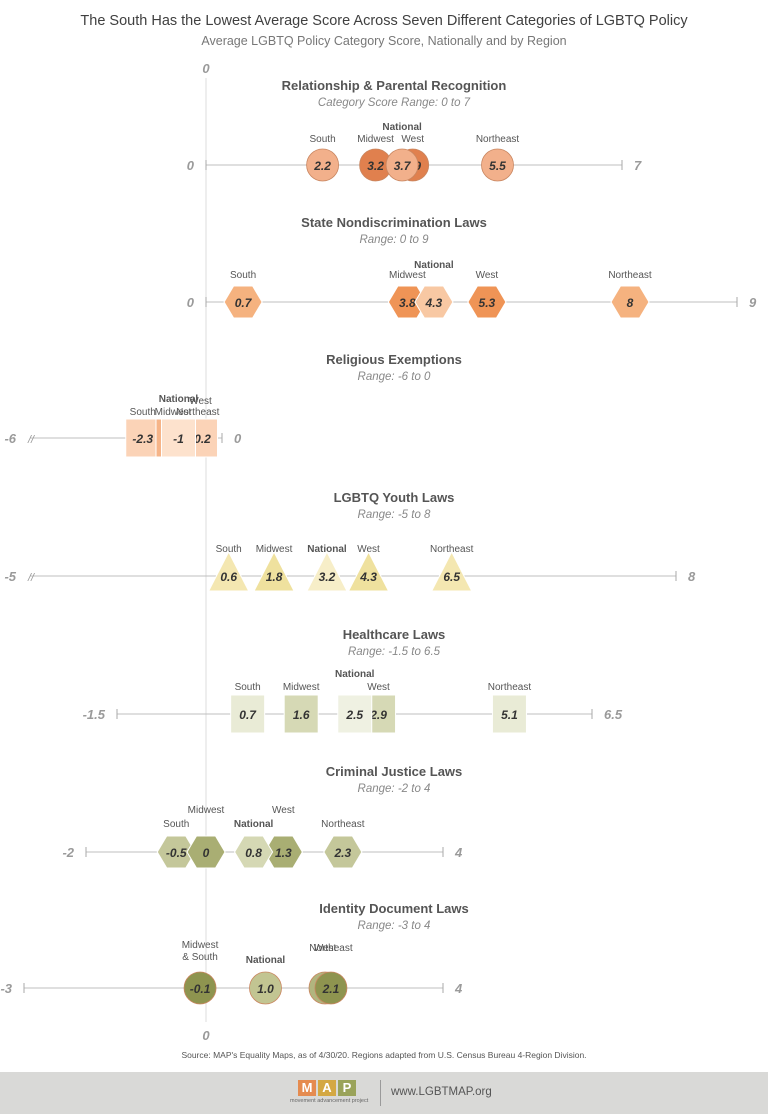 The height and width of the screenshot is (1114, 768). Describe the element at coordinates (347, 1088) in the screenshot. I see `logo-letter-p: P` at that location.